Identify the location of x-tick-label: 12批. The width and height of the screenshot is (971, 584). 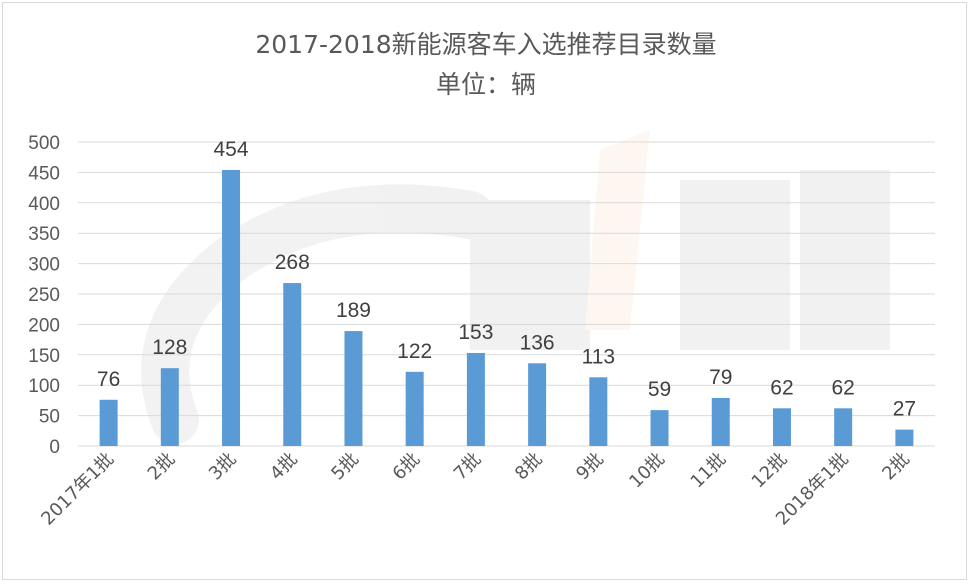
(770, 471).